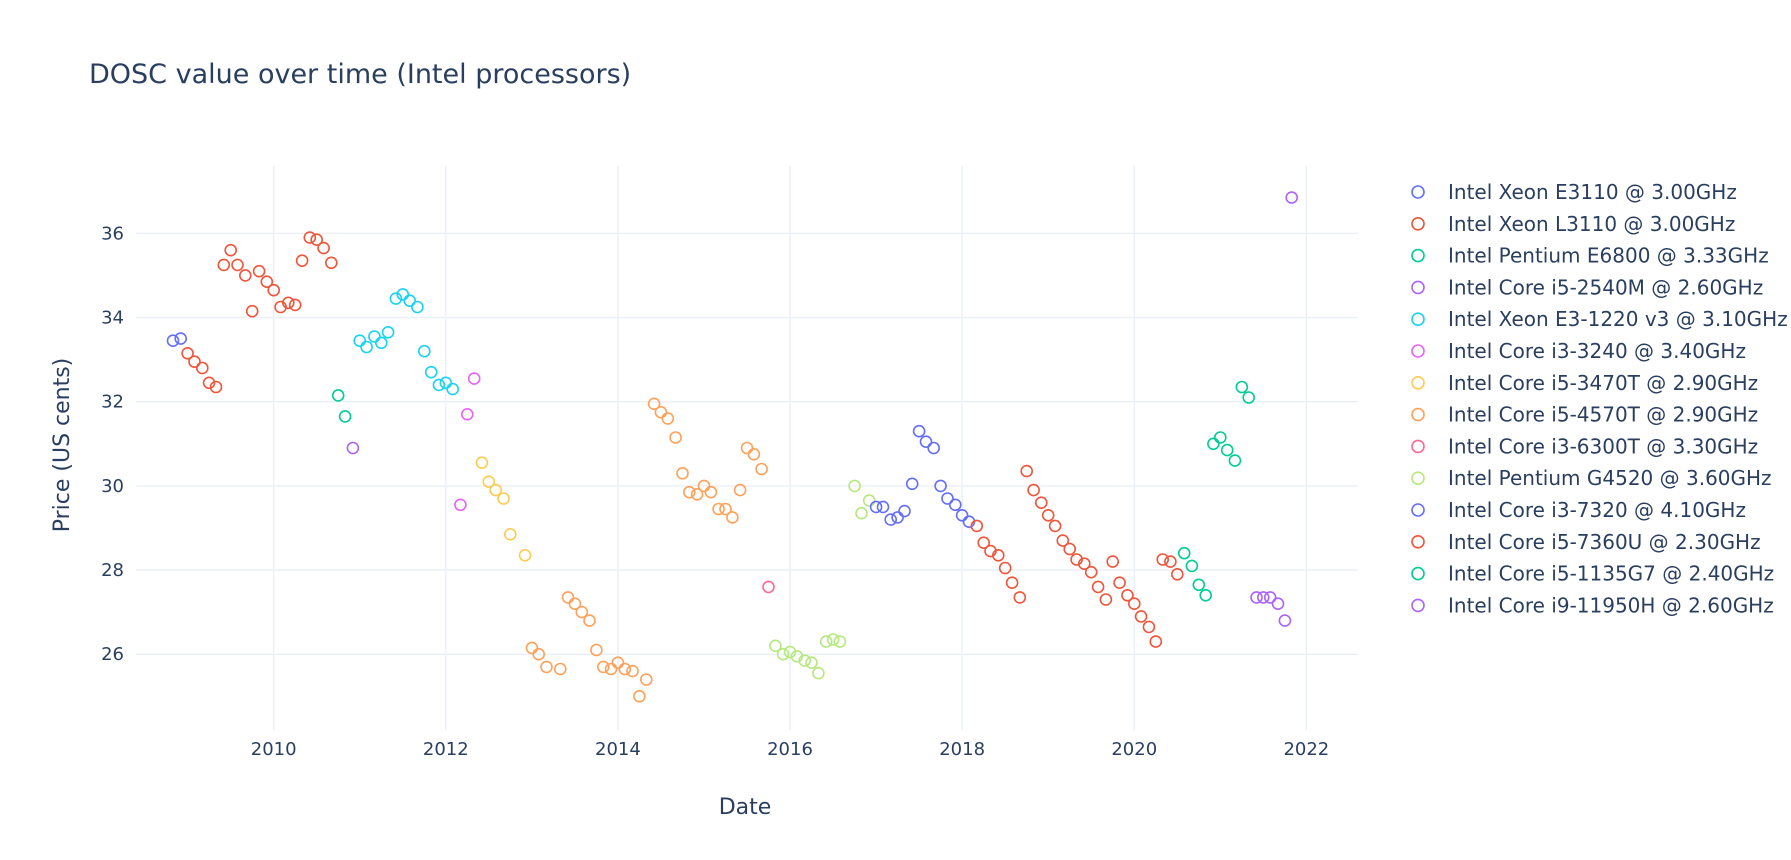  Describe the element at coordinates (1591, 478) in the screenshot. I see `legend-item: Intel Pentium G4520 @ 3.60GHz` at that location.